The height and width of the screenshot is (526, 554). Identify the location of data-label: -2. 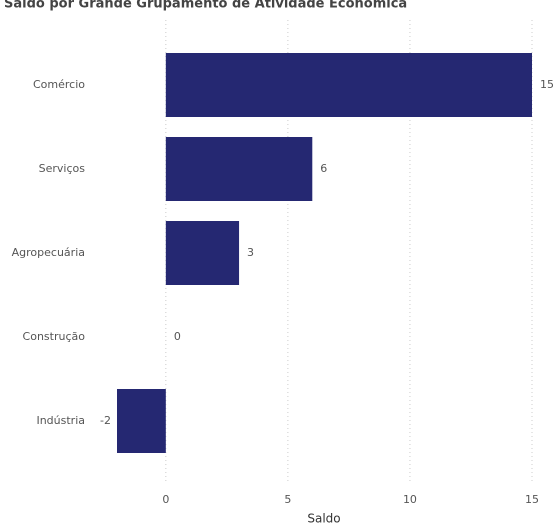
(105, 420).